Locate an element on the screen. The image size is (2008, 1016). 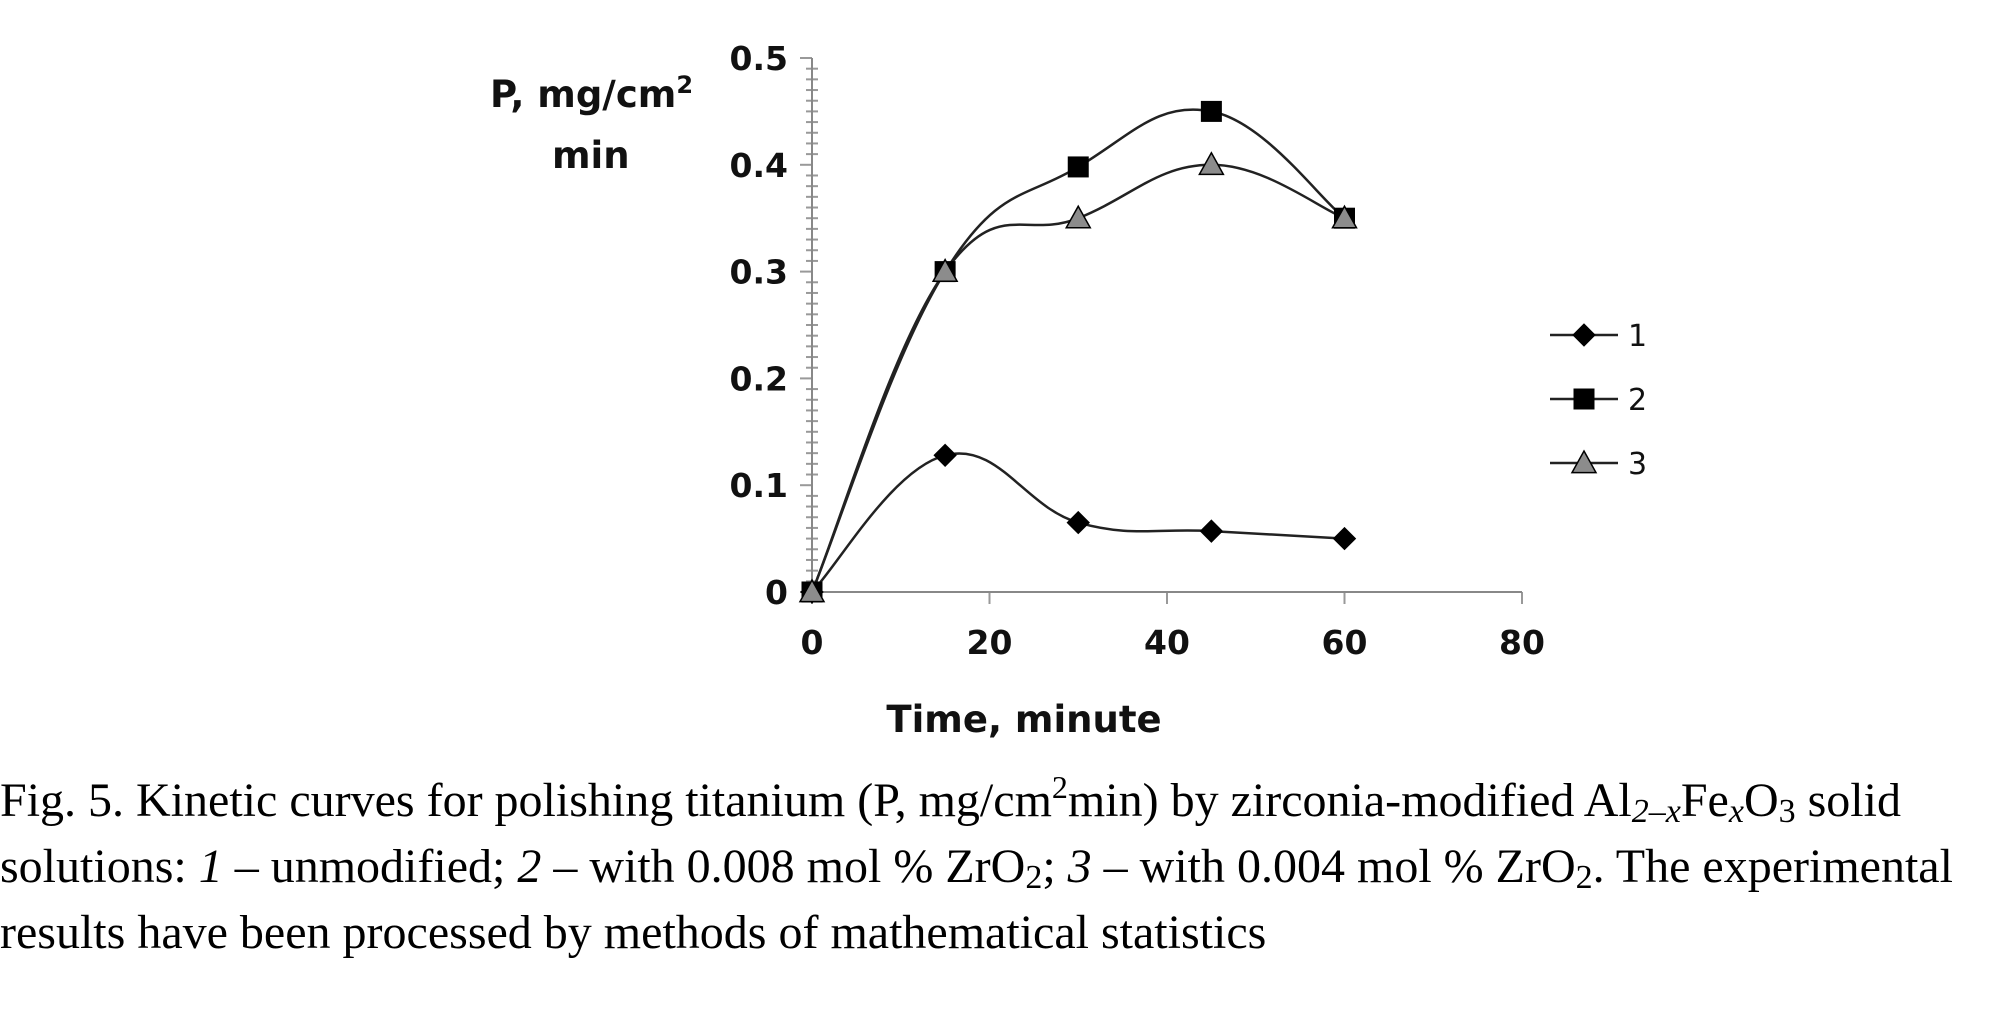
legend-label-3: 3 is located at coordinates (1637, 464).